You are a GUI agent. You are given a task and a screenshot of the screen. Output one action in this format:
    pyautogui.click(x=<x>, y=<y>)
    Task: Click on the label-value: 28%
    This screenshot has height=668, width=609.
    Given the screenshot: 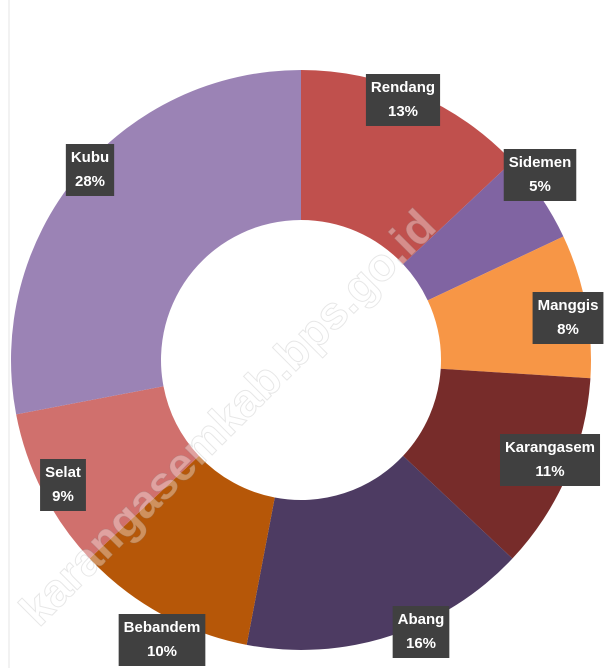 What is the action you would take?
    pyautogui.click(x=90, y=181)
    